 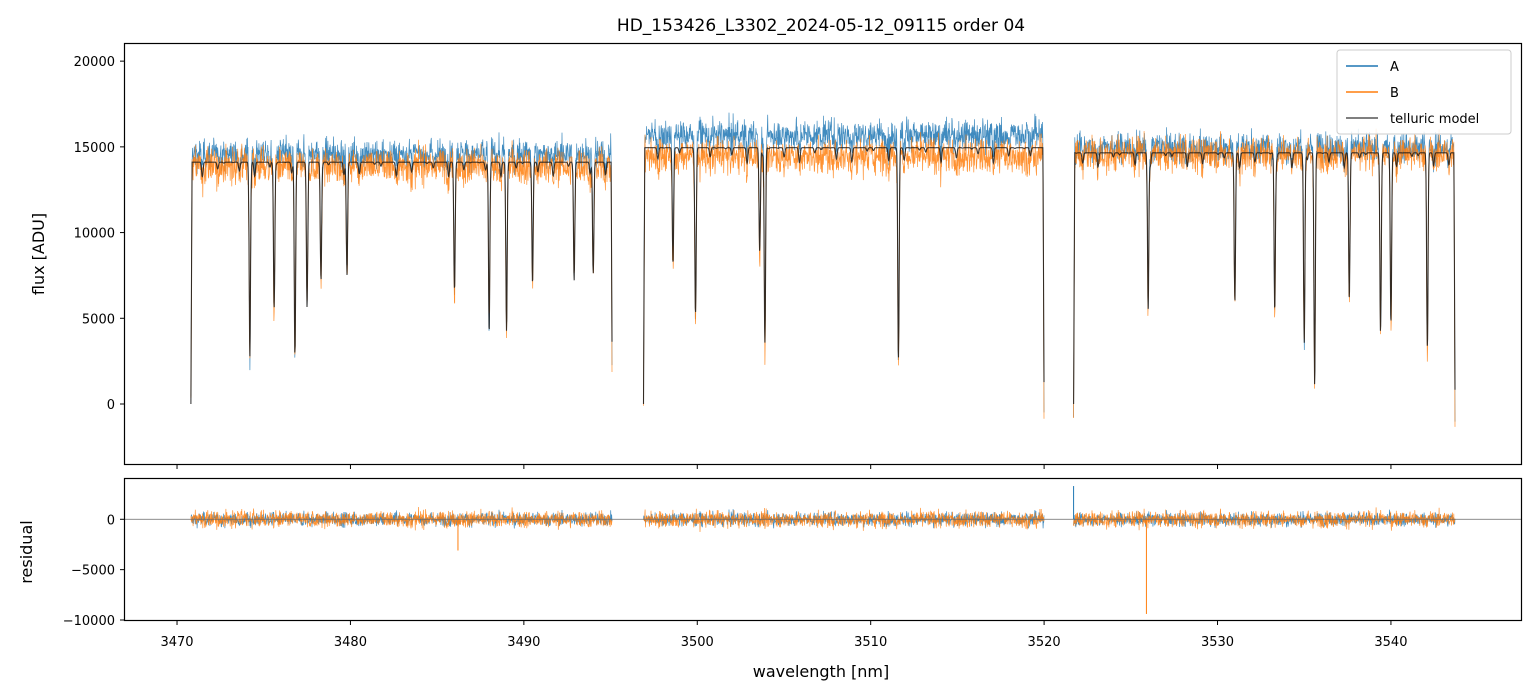 What do you see at coordinates (523, 642) in the screenshot?
I see `x-tick-label-2: 3490` at bounding box center [523, 642].